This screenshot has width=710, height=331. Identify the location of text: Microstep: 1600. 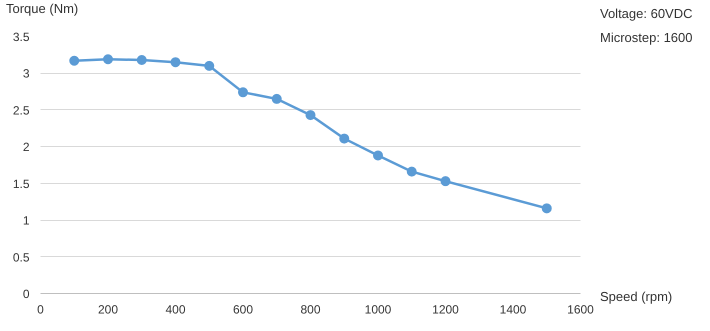
(646, 37).